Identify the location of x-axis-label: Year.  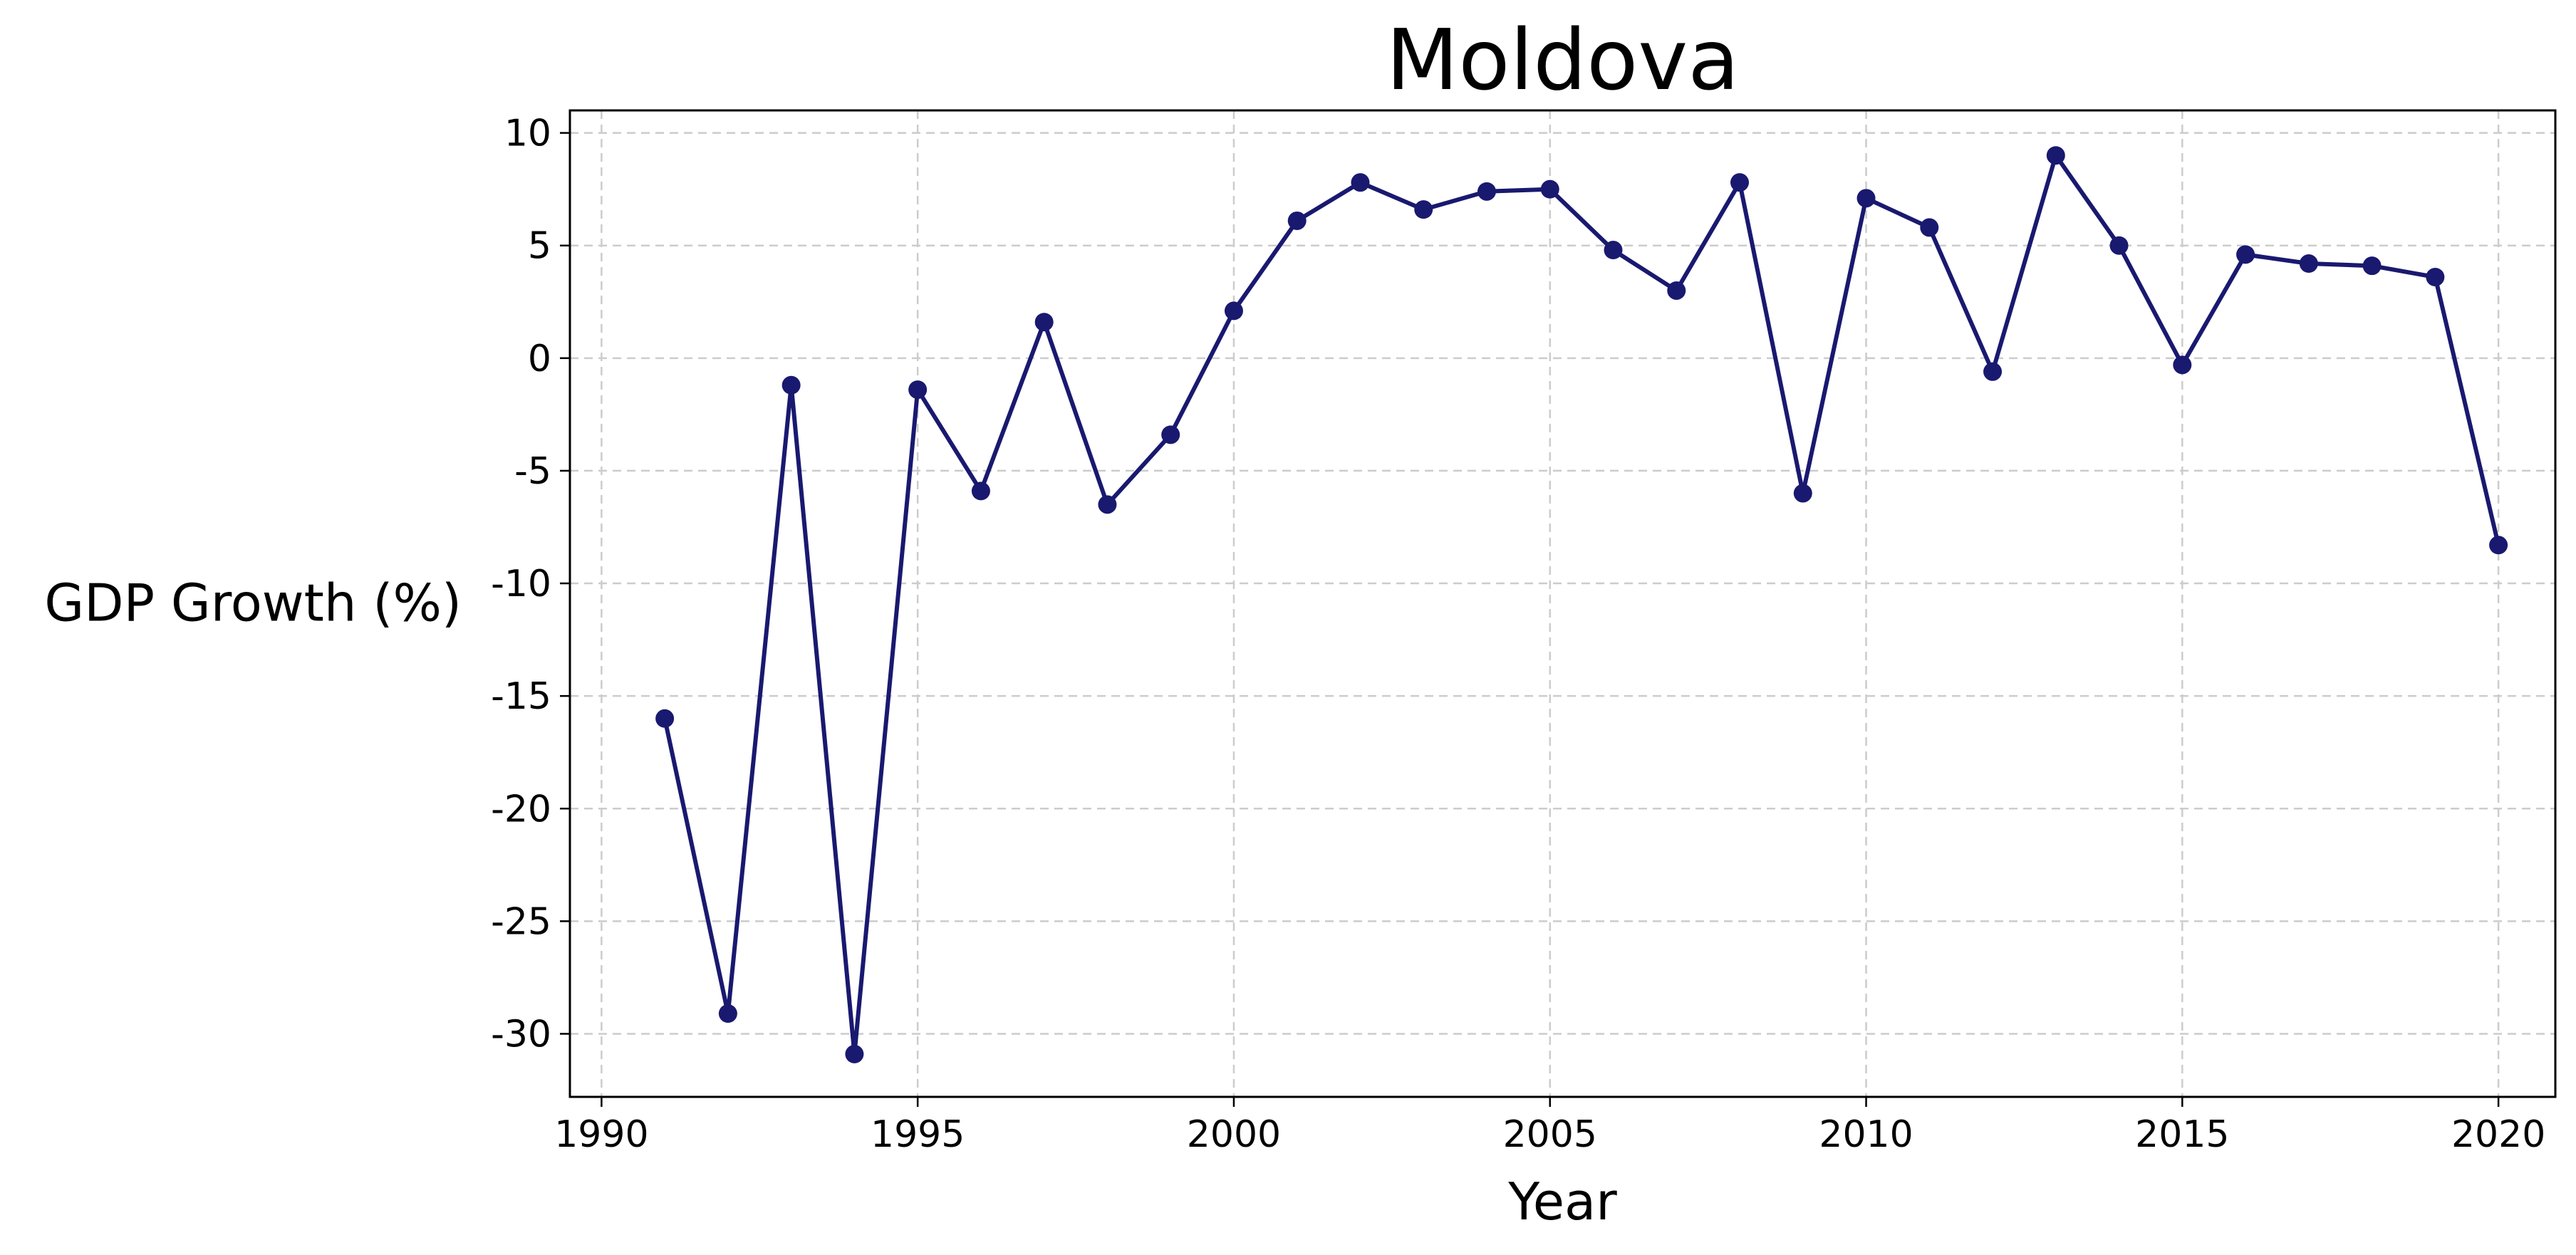
(1562, 1201).